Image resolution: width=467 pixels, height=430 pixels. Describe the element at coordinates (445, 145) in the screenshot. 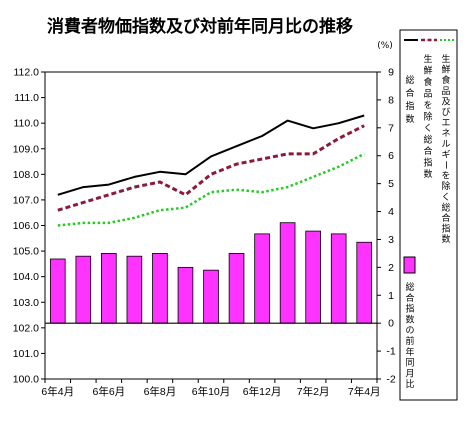

I see `legend-char: ル` at that location.